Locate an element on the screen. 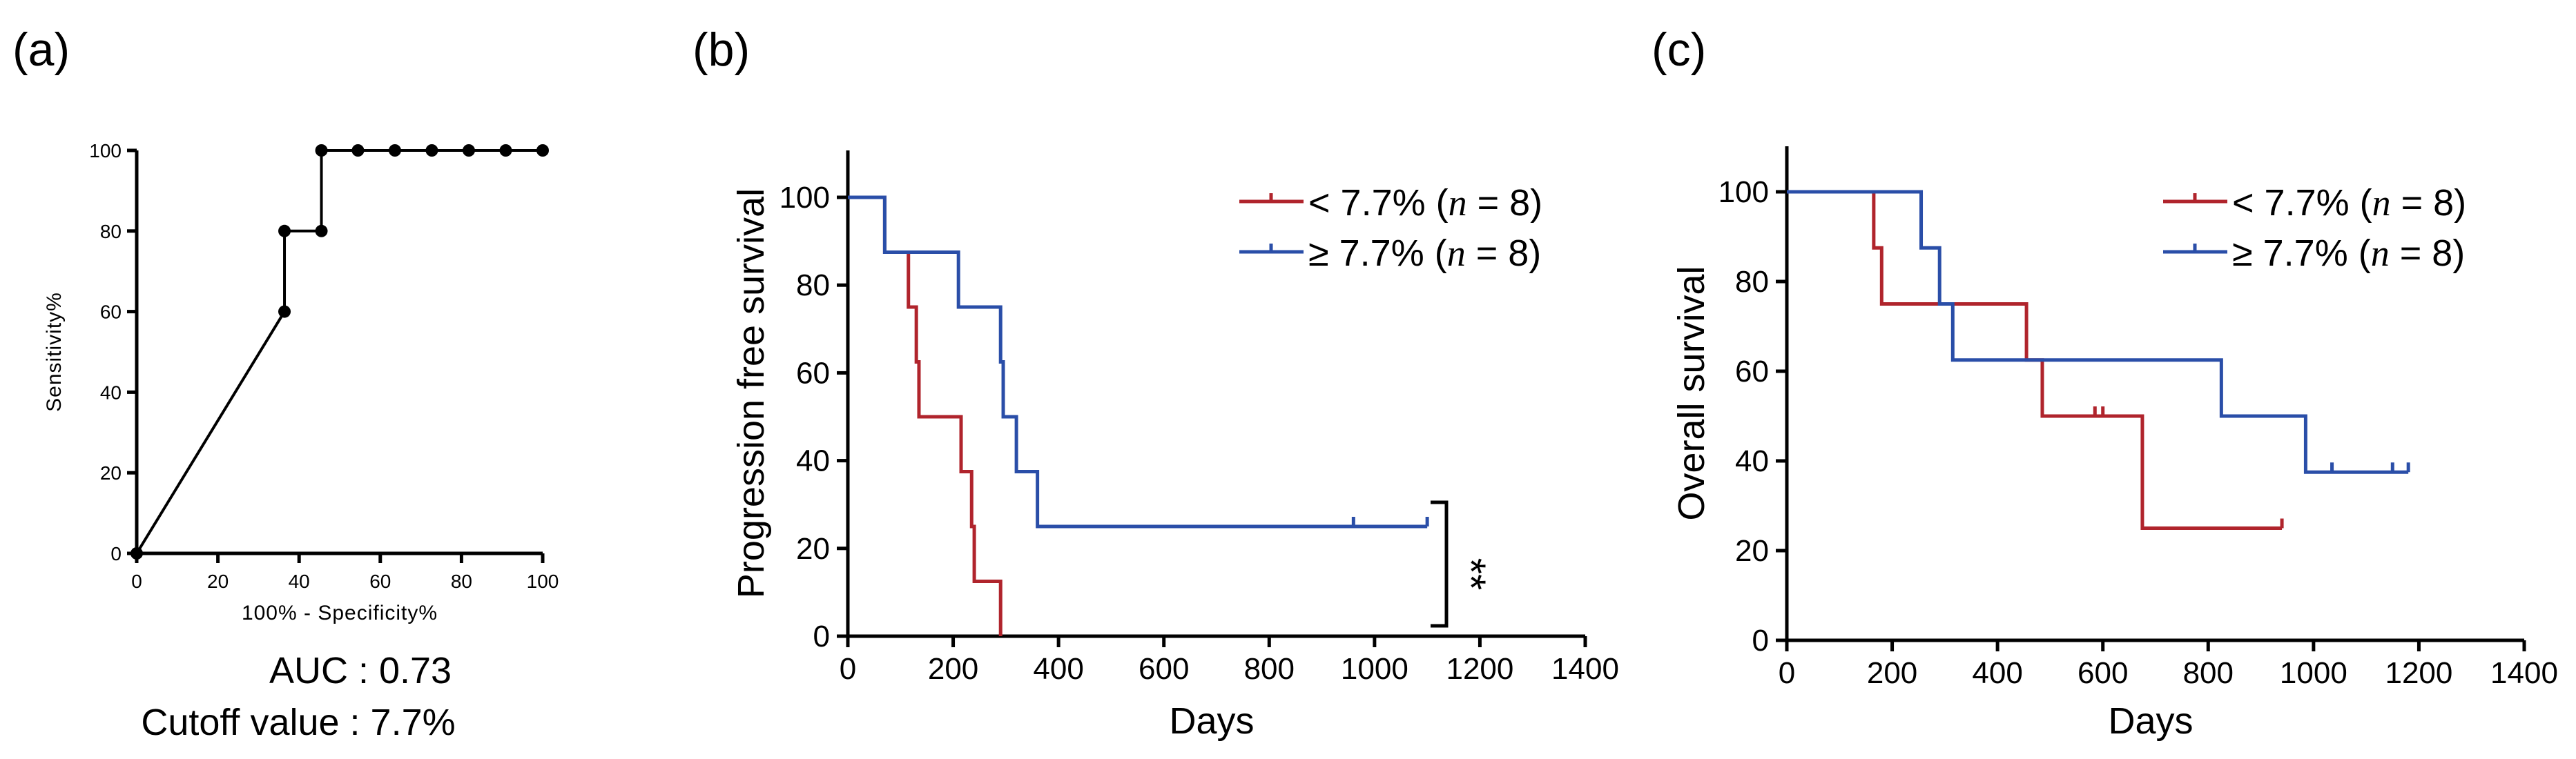 The width and height of the screenshot is (2576, 759). pfs-y-tick-label: 80 is located at coordinates (813, 285).